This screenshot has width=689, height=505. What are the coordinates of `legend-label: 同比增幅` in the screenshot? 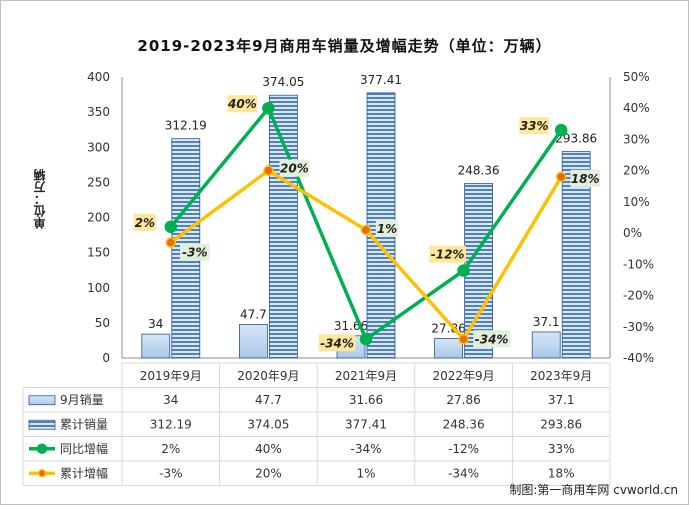 It's located at (84, 448).